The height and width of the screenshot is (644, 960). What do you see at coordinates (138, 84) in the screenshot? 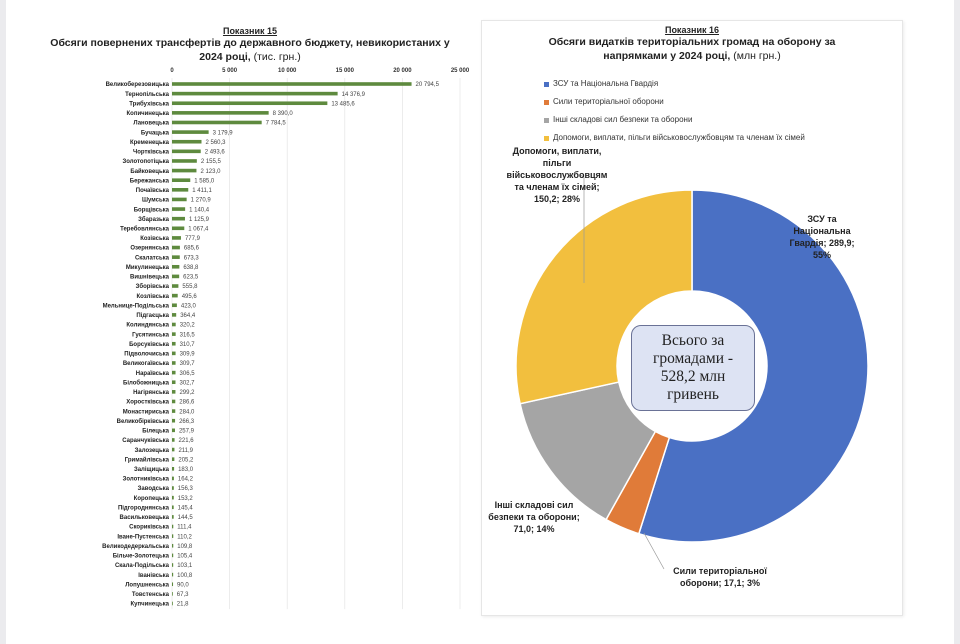
I see `category-label: Великоберезовицька` at bounding box center [138, 84].